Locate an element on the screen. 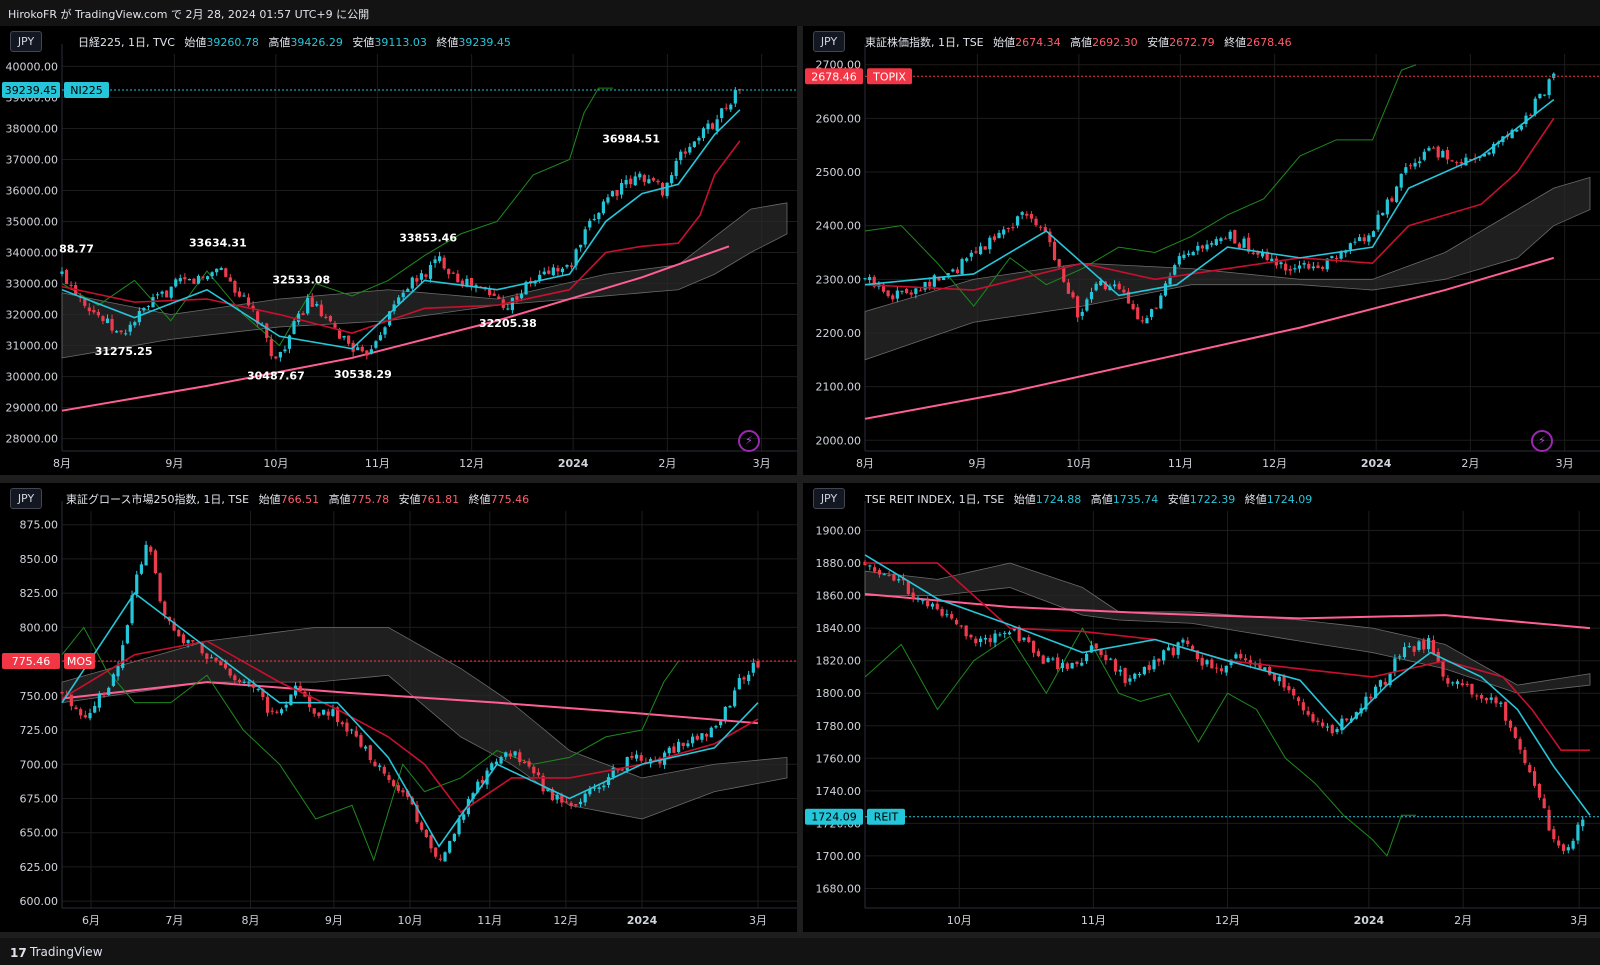 The width and height of the screenshot is (1600, 965). y-tick-label: 38000.00 is located at coordinates (32, 128).